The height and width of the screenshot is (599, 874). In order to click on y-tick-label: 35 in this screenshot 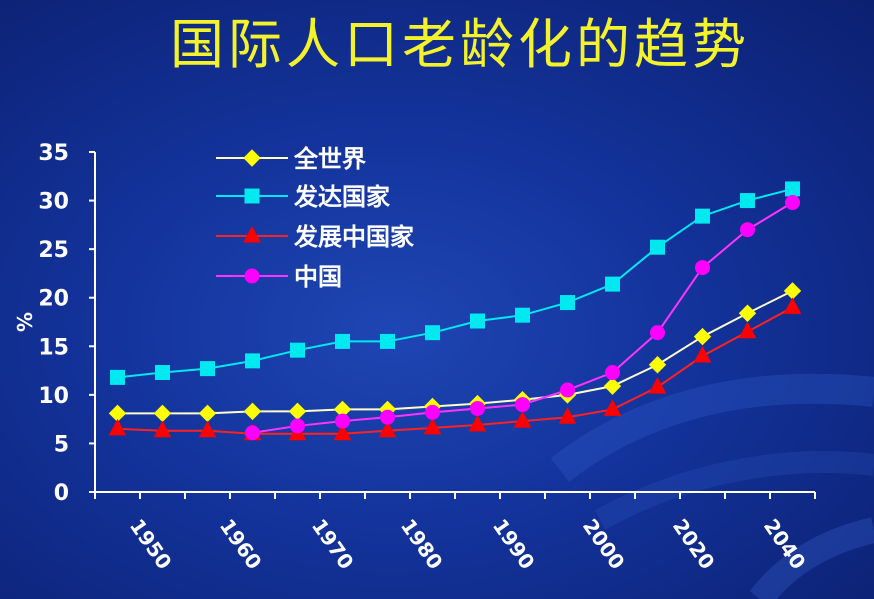, I will do `click(53, 153)`.